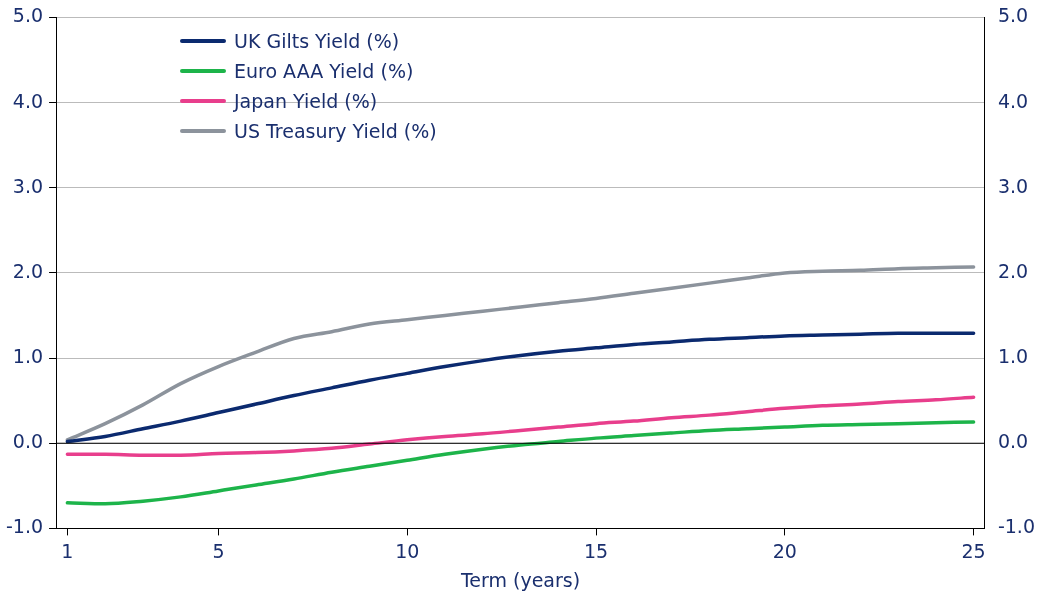 Image resolution: width=1041 pixels, height=597 pixels. I want to click on y-tick-label: 5.0, so click(28, 15).